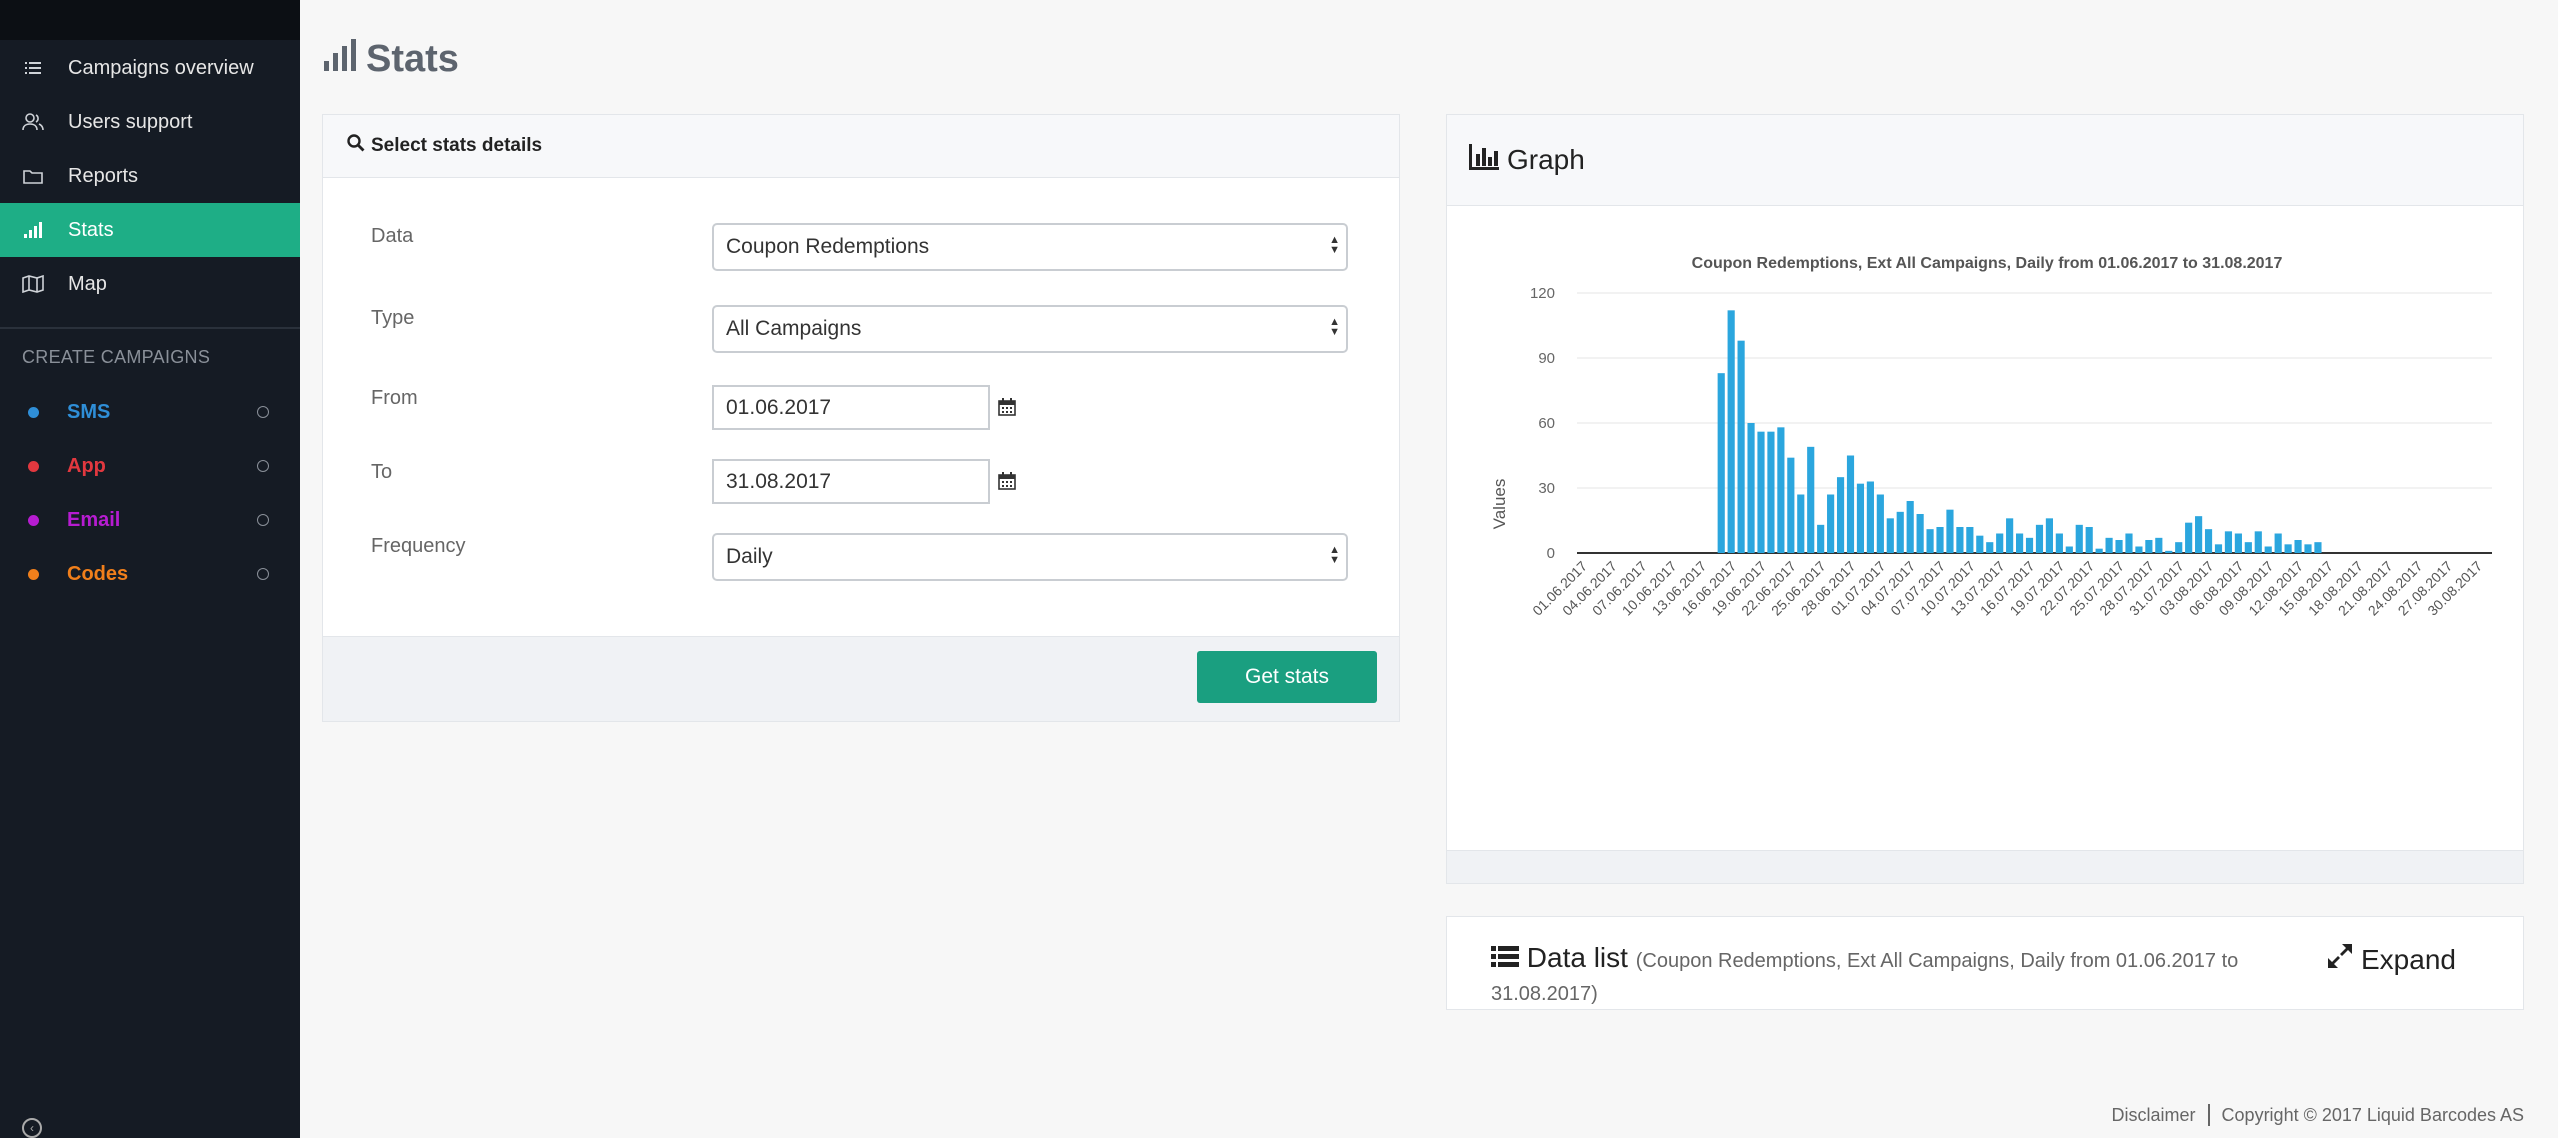 This screenshot has height=1138, width=2558. I want to click on nav-map: Map, so click(150, 284).